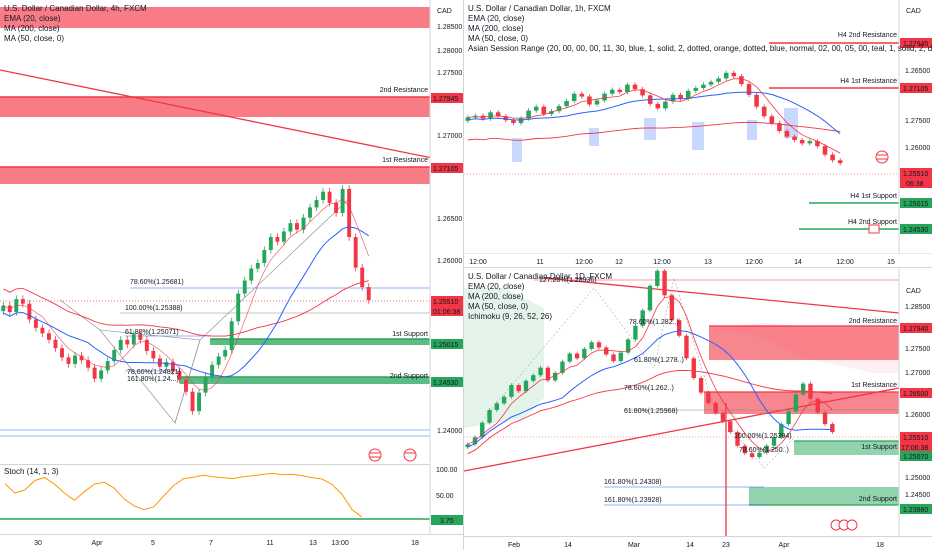  Describe the element at coordinates (231, 542) in the screenshot. I see `left-time-axis: 30 Apr 5 7 11 13 13:00 18` at that location.